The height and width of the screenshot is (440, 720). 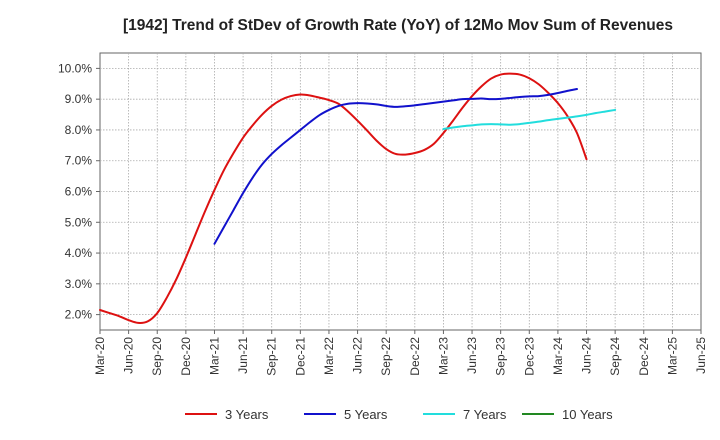 What do you see at coordinates (386, 356) in the screenshot?
I see `x-tick-label: Sep-22` at bounding box center [386, 356].